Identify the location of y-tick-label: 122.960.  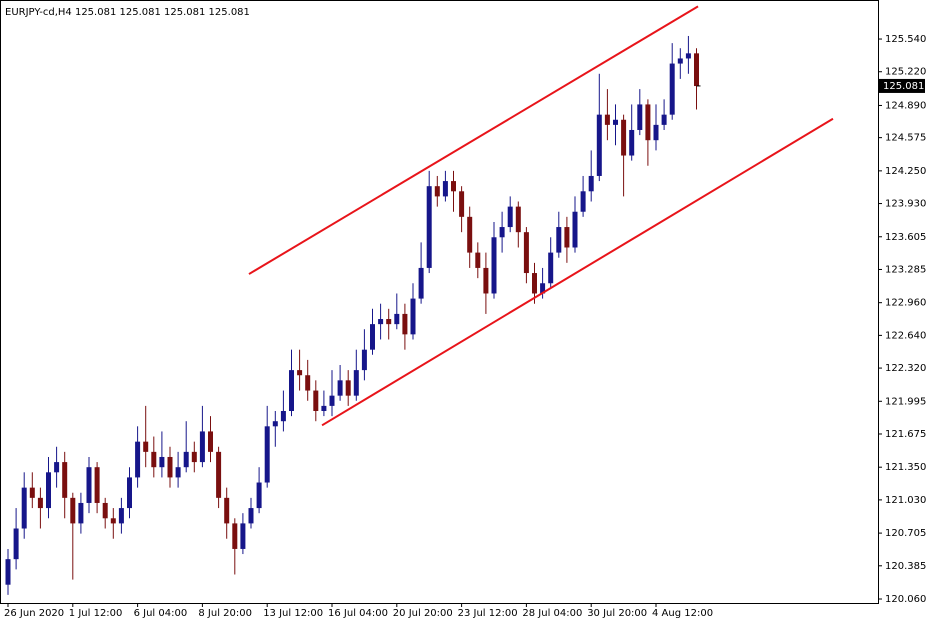
(905, 303).